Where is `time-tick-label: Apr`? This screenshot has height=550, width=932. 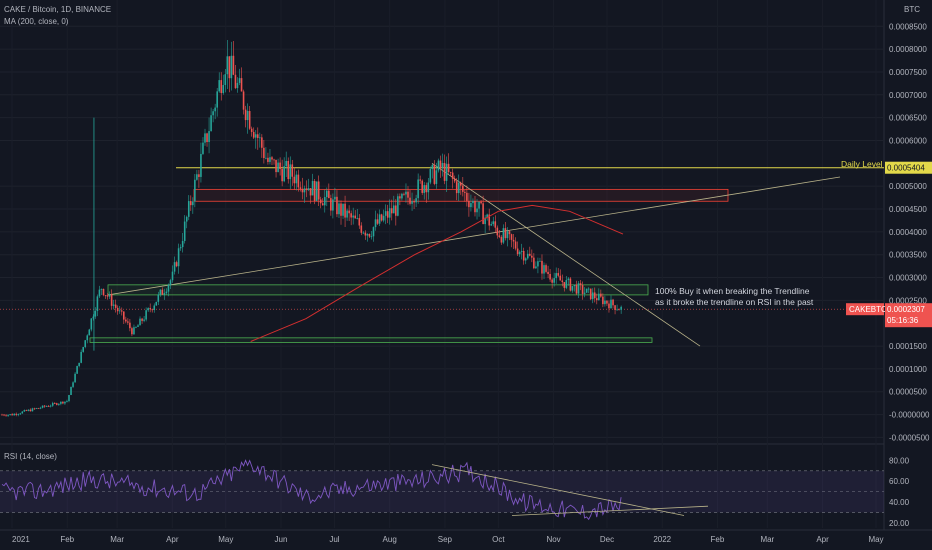
time-tick-label: Apr is located at coordinates (822, 539).